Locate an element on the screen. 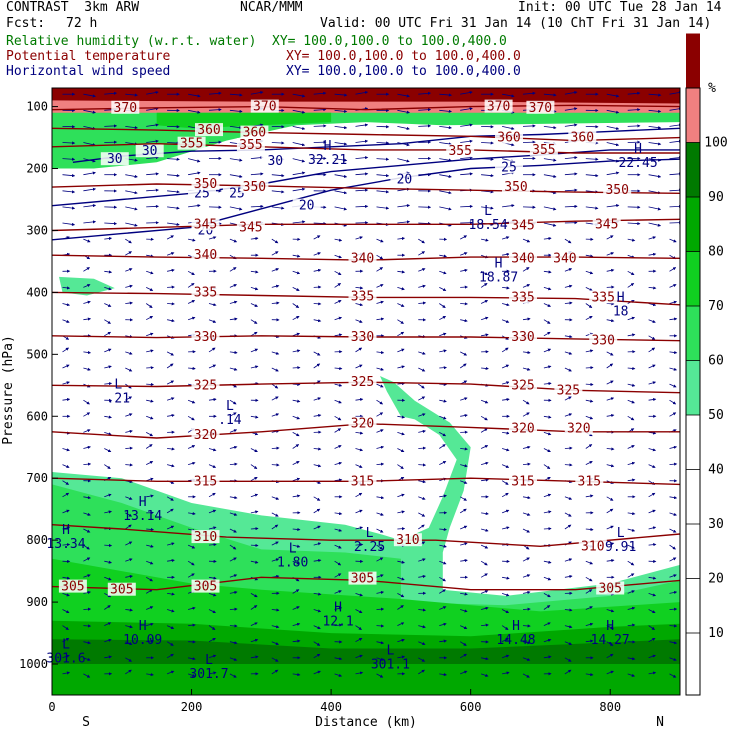 The width and height of the screenshot is (740, 740). theta-contour-label-310-2: 310 is located at coordinates (592, 546).